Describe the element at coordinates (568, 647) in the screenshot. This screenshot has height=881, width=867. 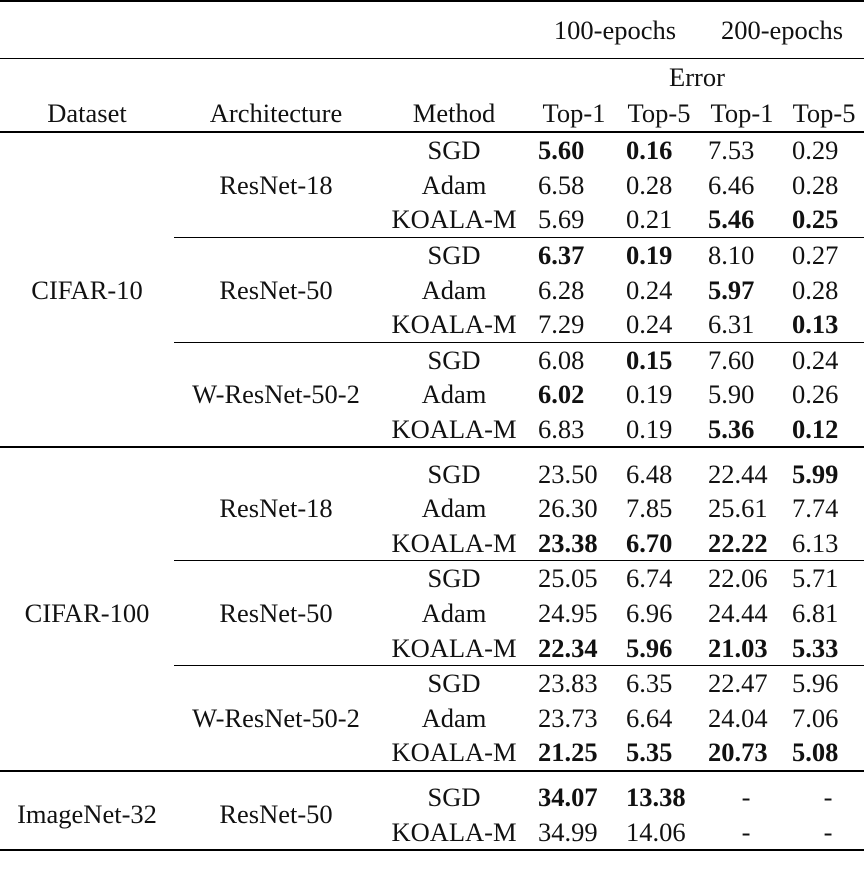
I see `value-cell: 22.34` at that location.